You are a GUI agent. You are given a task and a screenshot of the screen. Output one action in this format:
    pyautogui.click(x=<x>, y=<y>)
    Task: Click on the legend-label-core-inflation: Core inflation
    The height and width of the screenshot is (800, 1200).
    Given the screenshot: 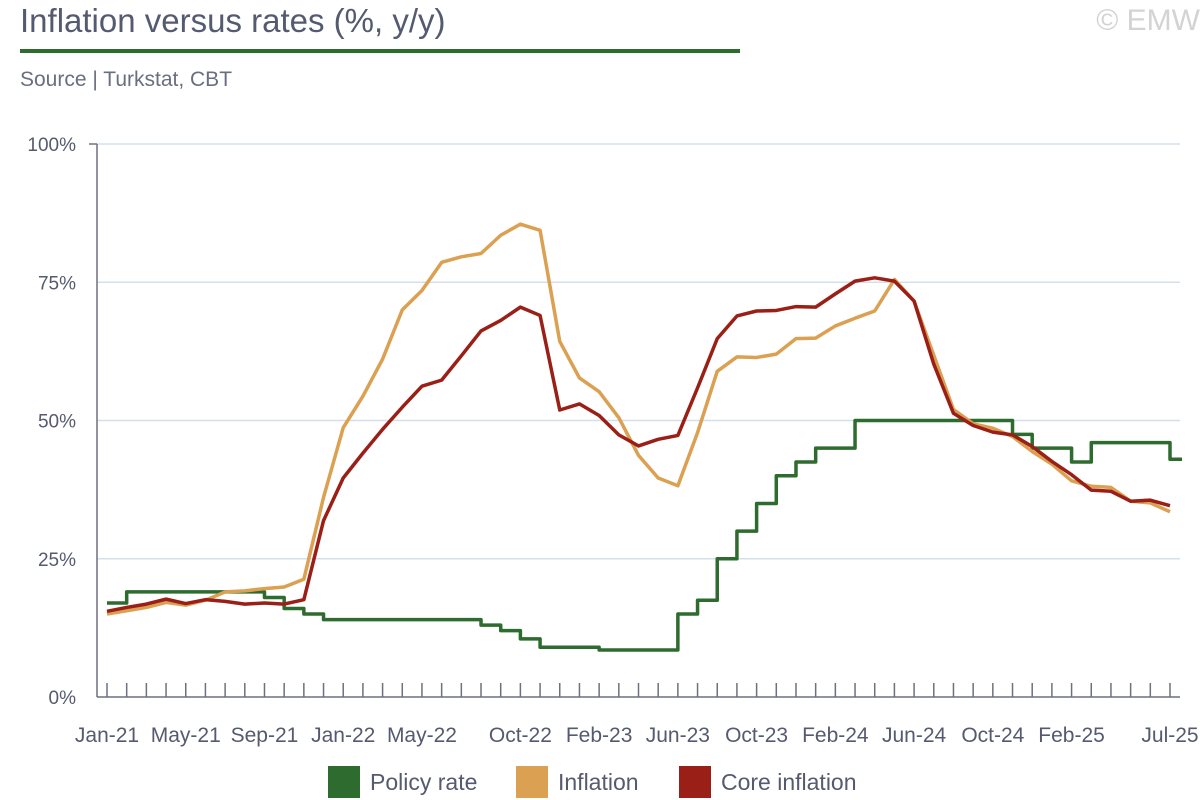 What is the action you would take?
    pyautogui.click(x=789, y=781)
    